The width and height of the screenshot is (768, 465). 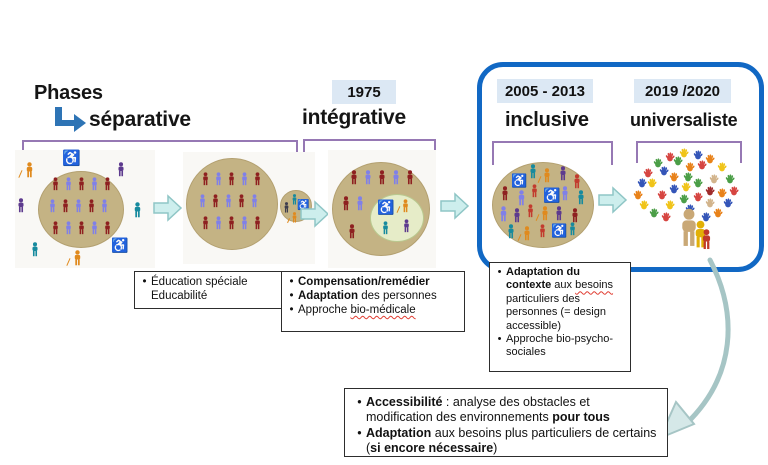 What do you see at coordinates (354, 117) in the screenshot?
I see `phase-title-integrative: intégrative` at bounding box center [354, 117].